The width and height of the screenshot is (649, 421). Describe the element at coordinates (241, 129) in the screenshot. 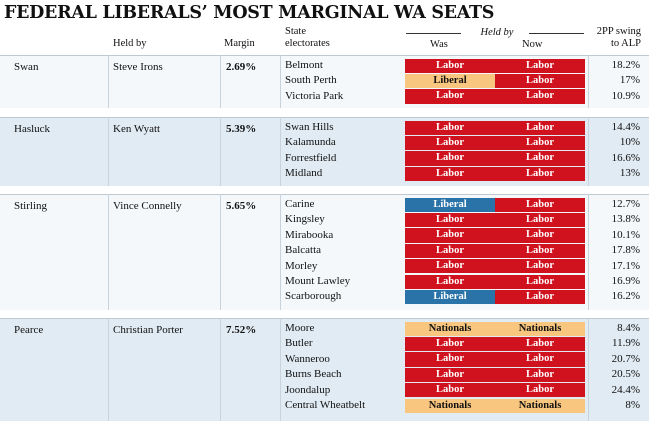

I see `seat-margin: 5.39%` at that location.